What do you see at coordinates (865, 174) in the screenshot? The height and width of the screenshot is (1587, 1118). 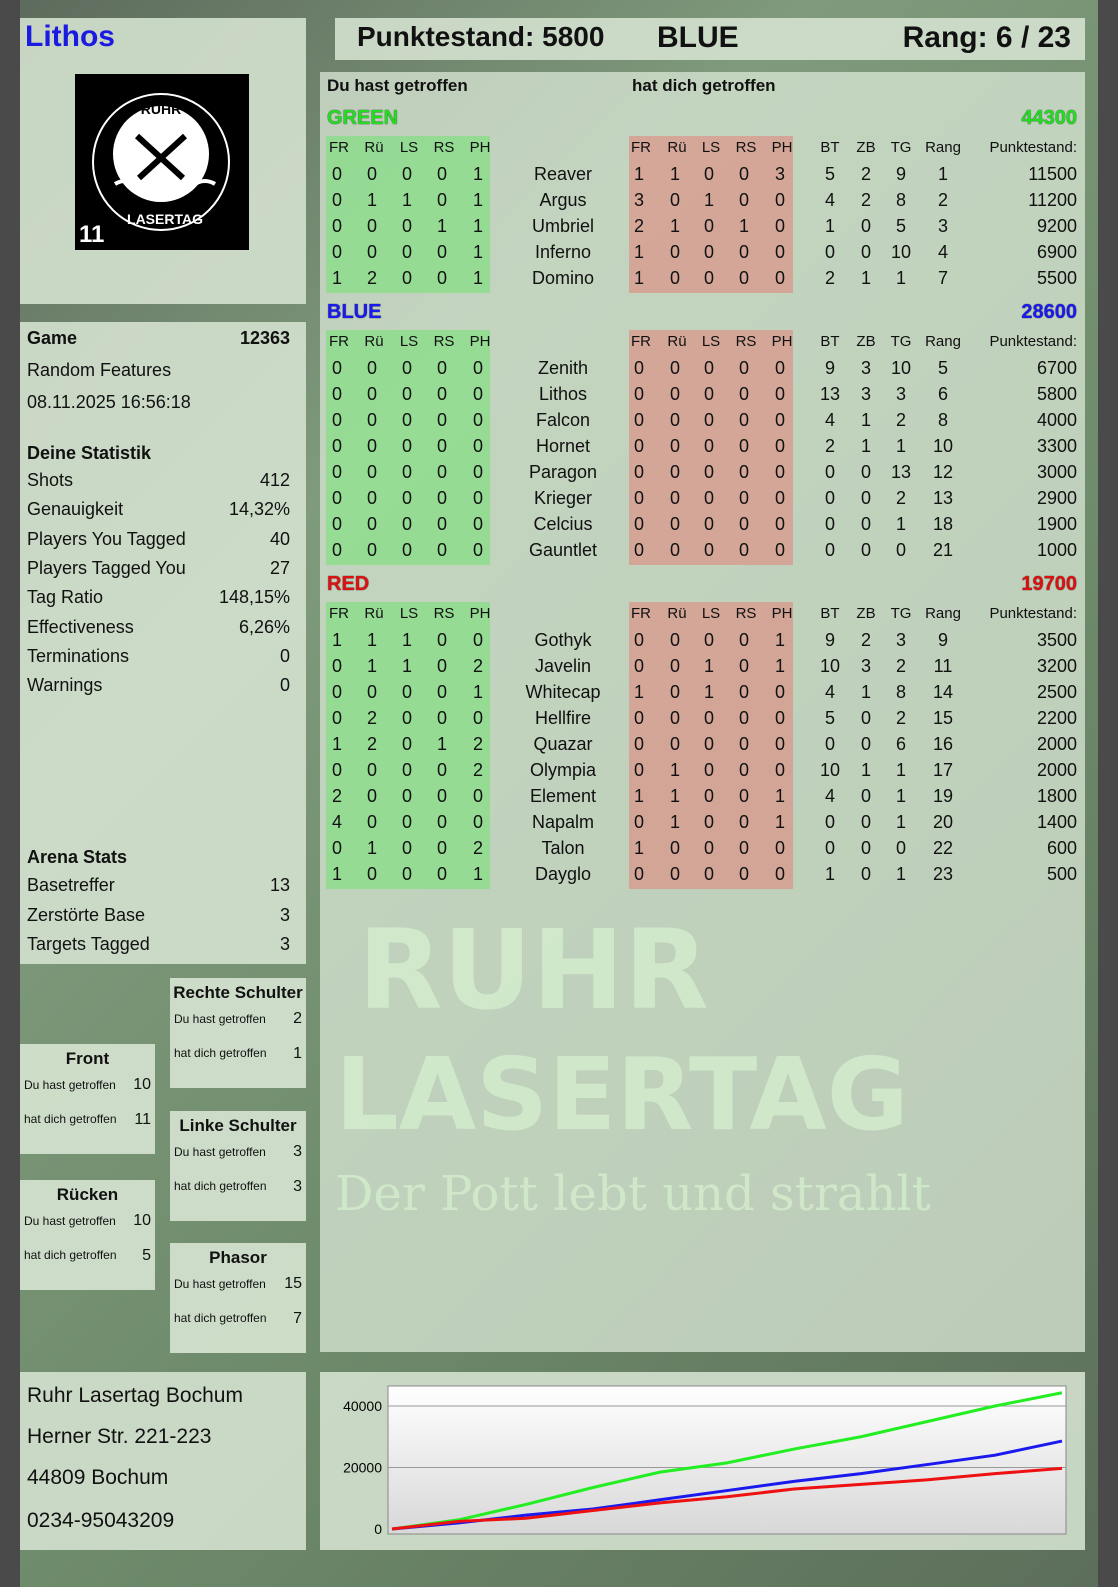 I see `stat-ZB: 2` at bounding box center [865, 174].